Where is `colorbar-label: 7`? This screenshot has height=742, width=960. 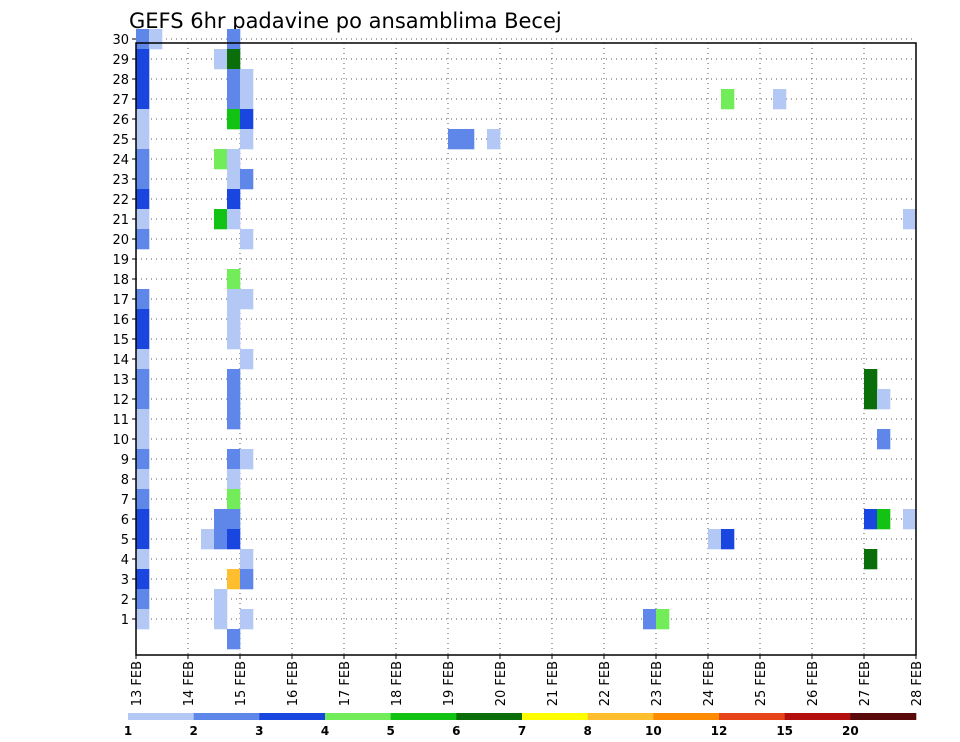 colorbar-label: 7 is located at coordinates (522, 731).